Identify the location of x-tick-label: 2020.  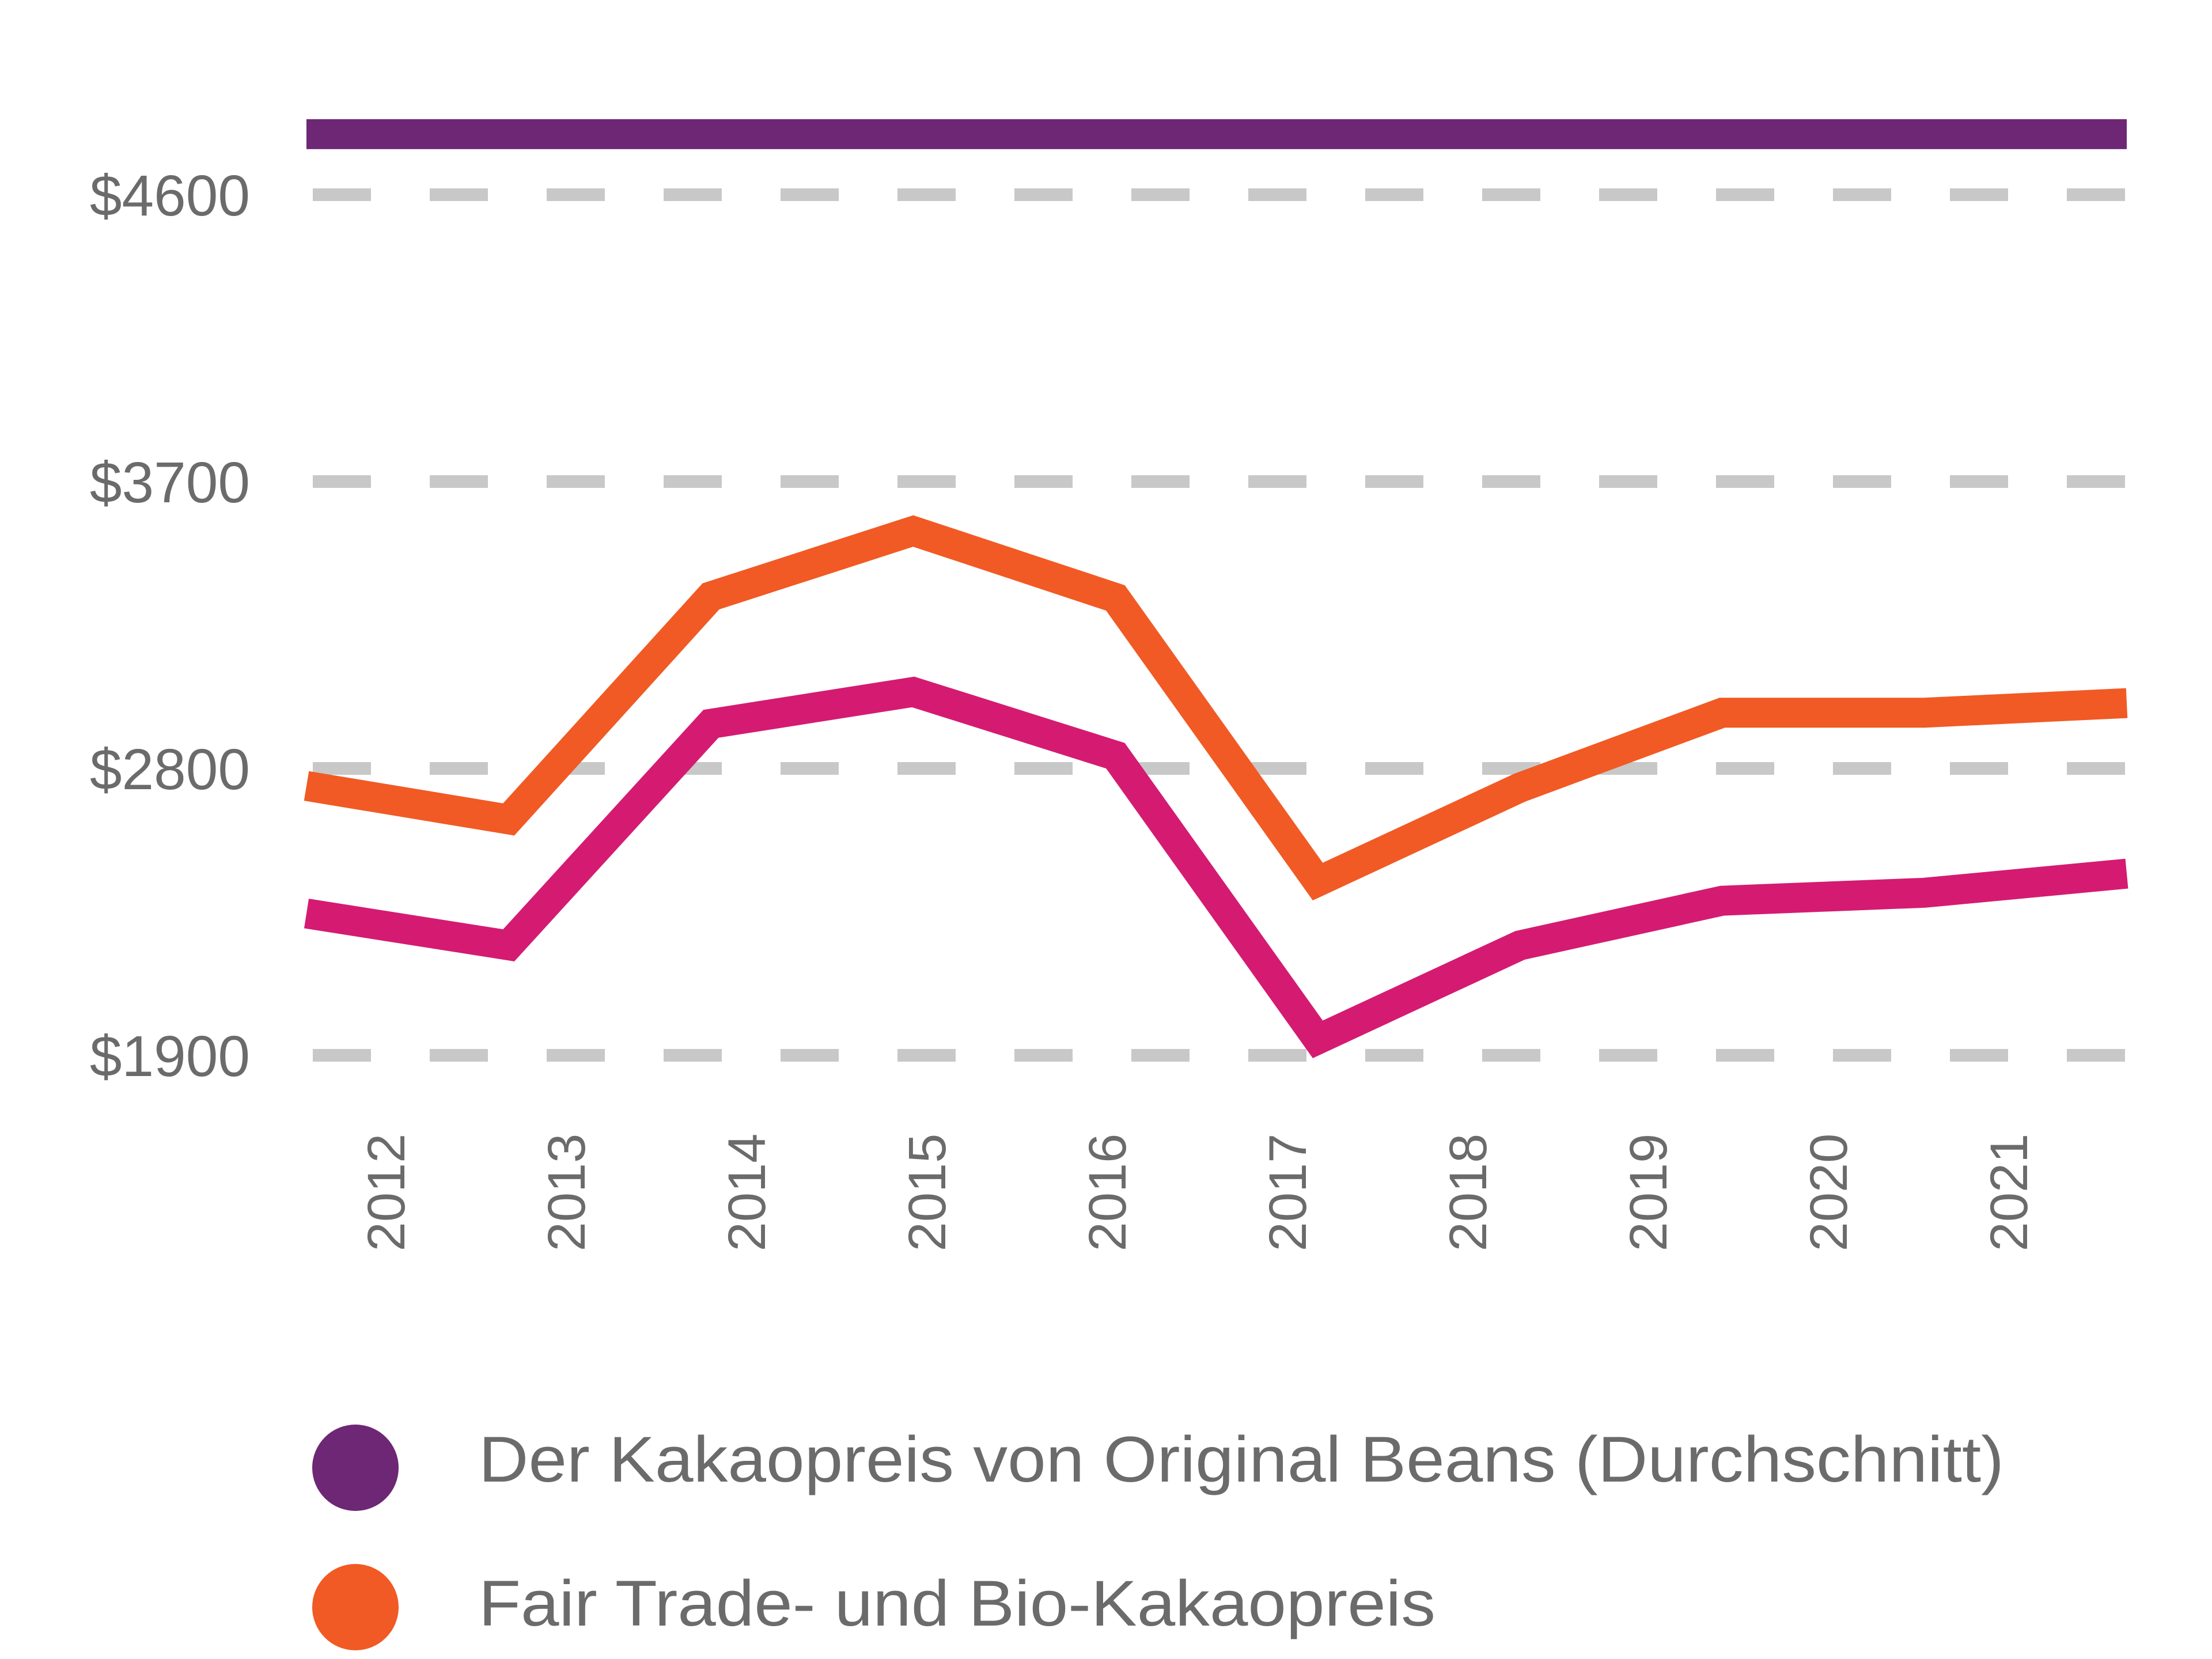
(1829, 1193).